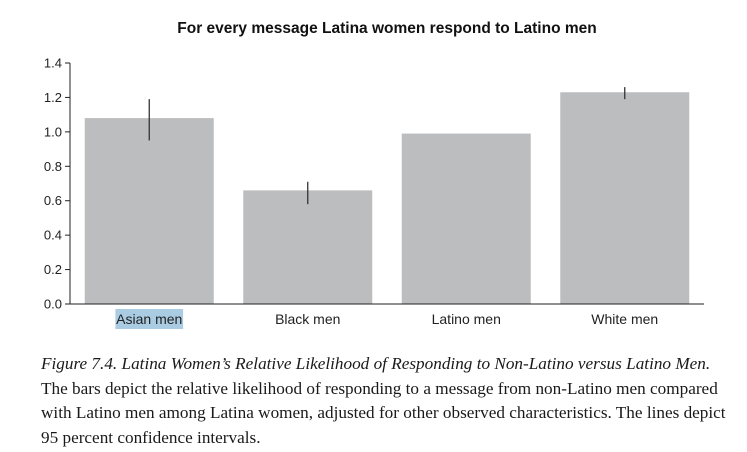 Image resolution: width=747 pixels, height=452 pixels. What do you see at coordinates (307, 319) in the screenshot?
I see `category-label-1: Black men` at bounding box center [307, 319].